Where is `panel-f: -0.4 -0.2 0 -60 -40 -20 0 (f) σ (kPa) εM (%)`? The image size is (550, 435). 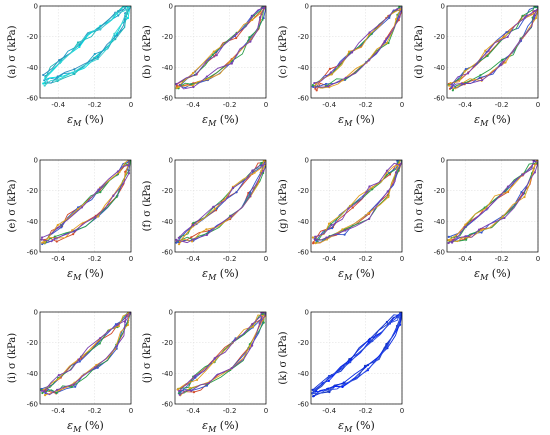 panel-f: -0.4 -0.2 0 -60 -40 -20 0 (f) σ (kPa) εM (%) is located at coordinates (205, 220).